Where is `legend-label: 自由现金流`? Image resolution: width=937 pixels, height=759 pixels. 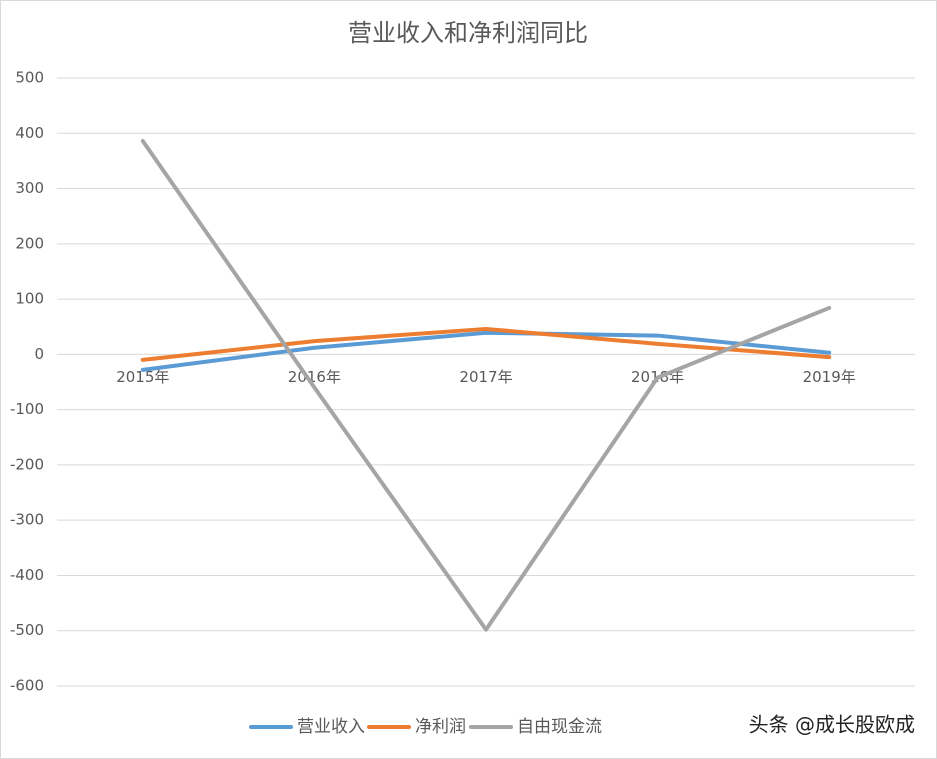 legend-label: 自由现金流 is located at coordinates (559, 727).